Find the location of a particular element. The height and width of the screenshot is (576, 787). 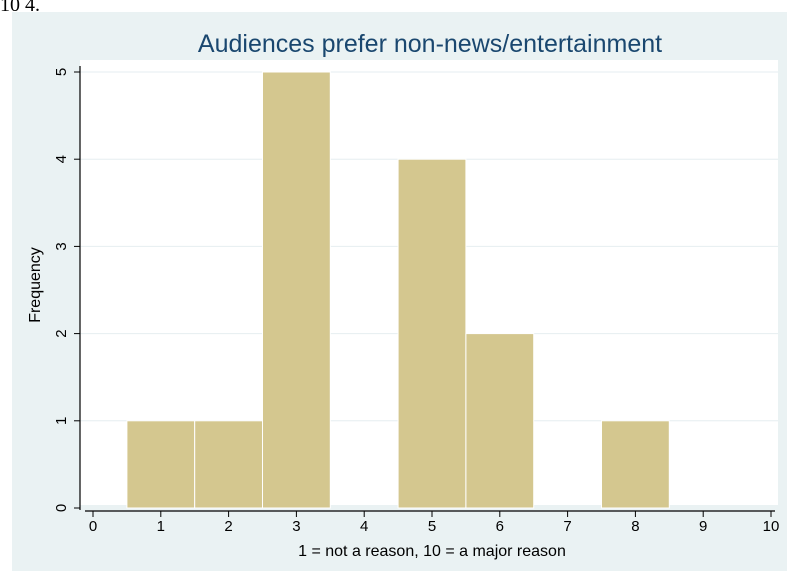

y-tick-label-5: 5 is located at coordinates (61, 72).